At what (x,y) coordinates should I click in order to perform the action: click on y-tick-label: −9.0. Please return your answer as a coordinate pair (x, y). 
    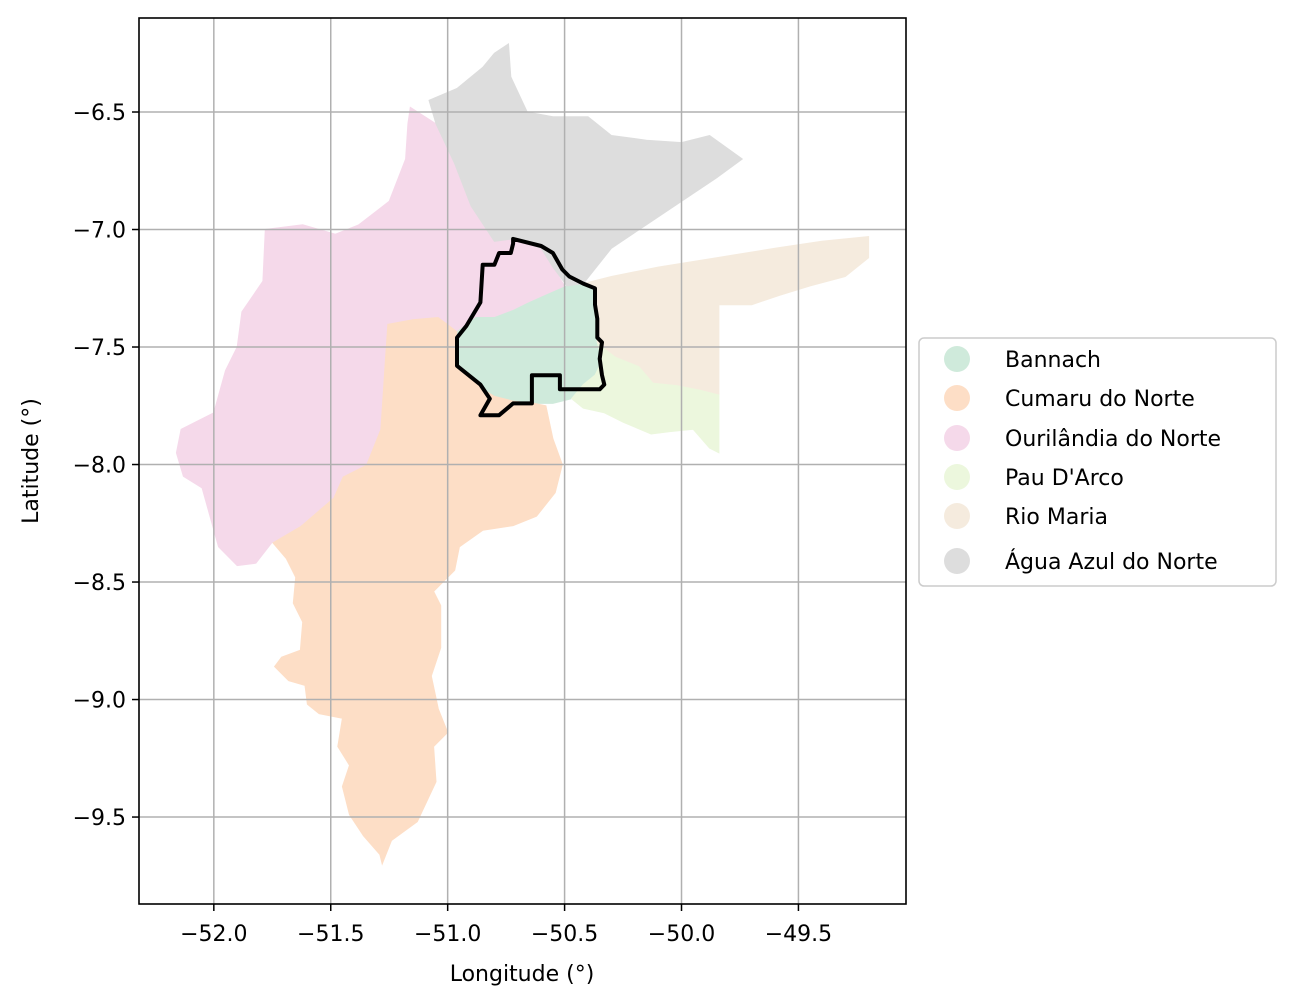
    Looking at the image, I should click on (99, 701).